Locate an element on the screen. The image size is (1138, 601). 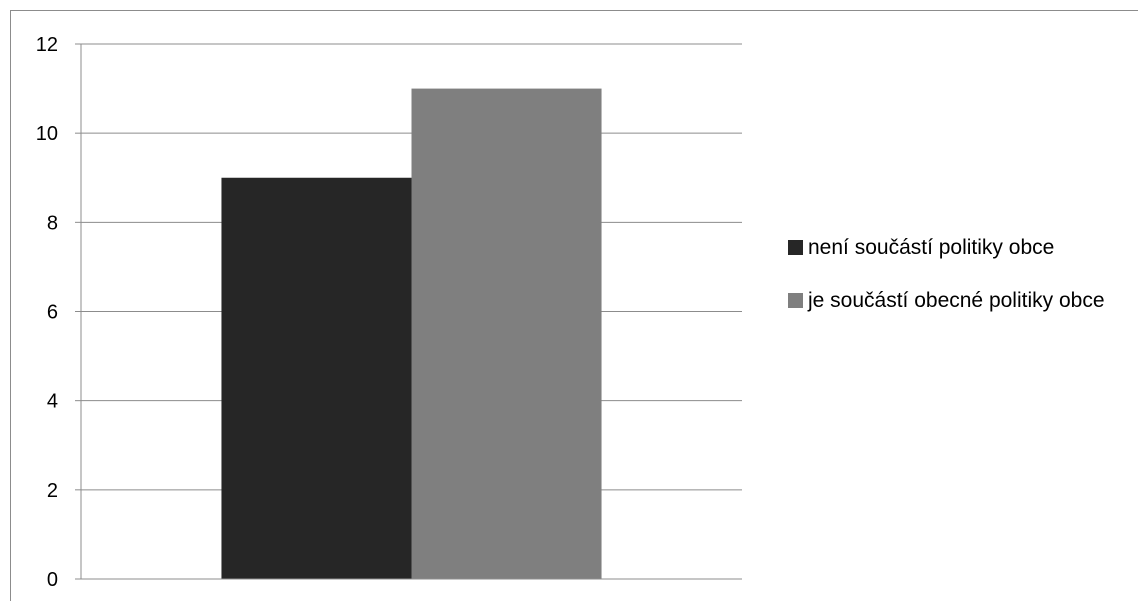
legend-item-1: je součástí obecné politiky obce is located at coordinates (948, 300).